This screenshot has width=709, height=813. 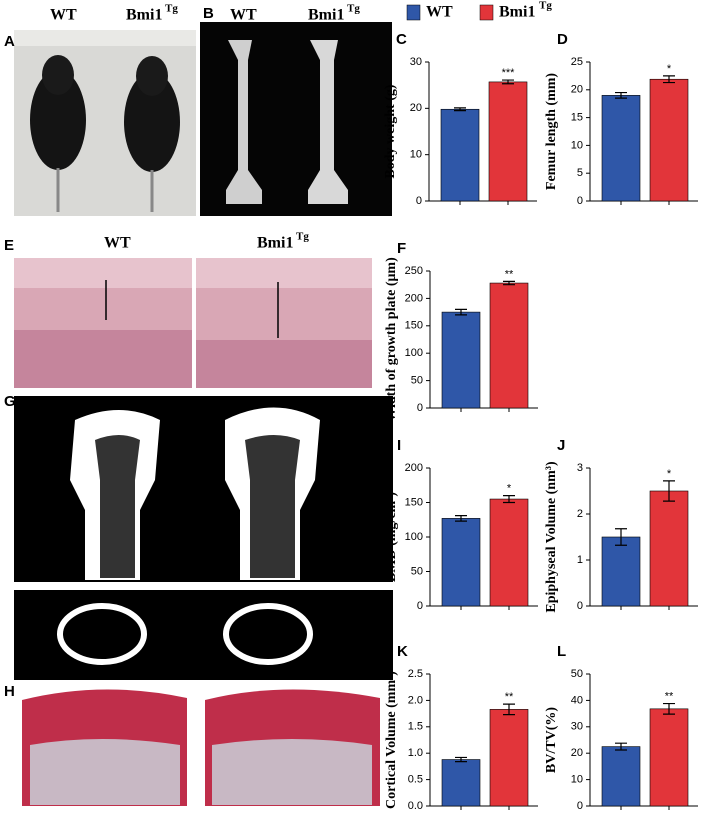 What do you see at coordinates (402, 651) in the screenshot?
I see `panel-letter: K` at bounding box center [402, 651].